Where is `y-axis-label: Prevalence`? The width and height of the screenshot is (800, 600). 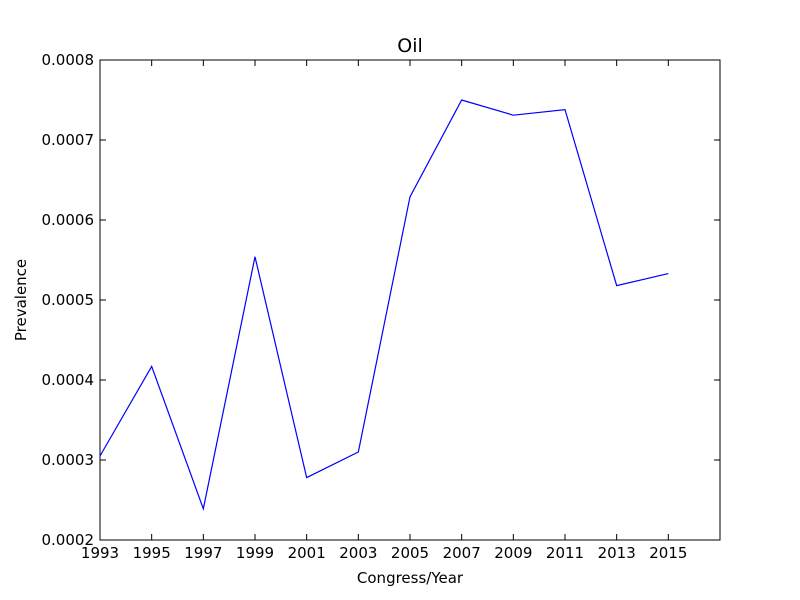 y-axis-label: Prevalence is located at coordinates (21, 300).